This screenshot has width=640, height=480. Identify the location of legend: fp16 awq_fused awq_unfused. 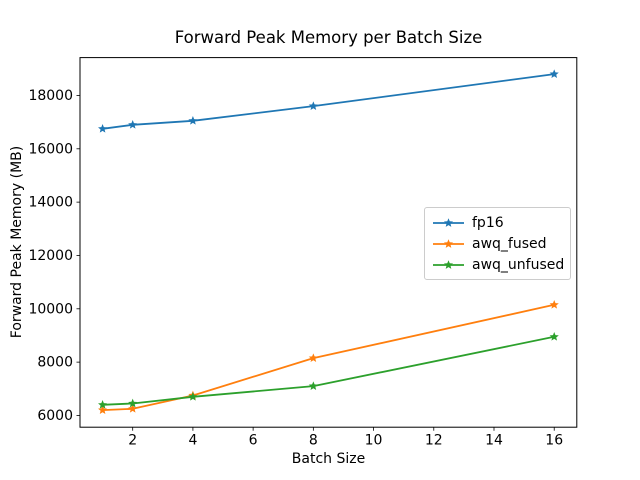
(497, 243).